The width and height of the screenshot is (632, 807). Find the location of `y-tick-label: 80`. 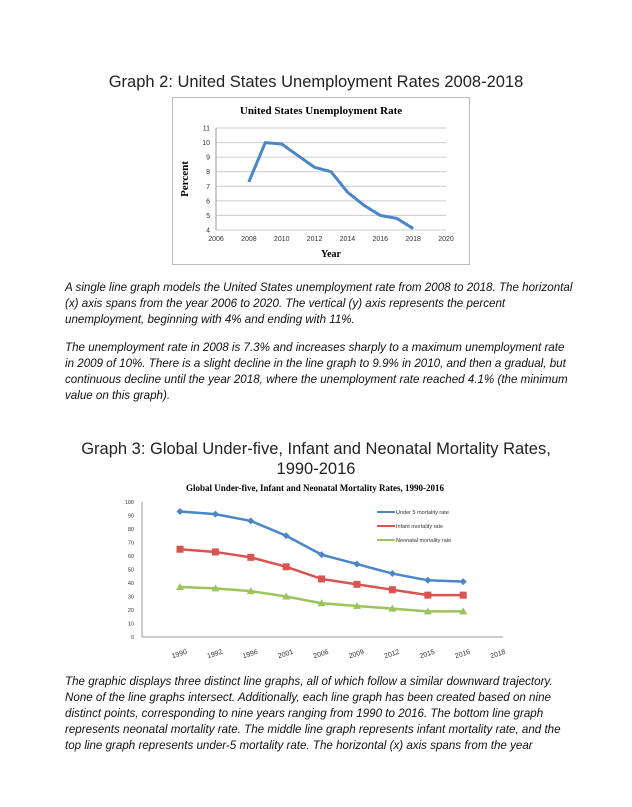

y-tick-label: 80 is located at coordinates (131, 530).